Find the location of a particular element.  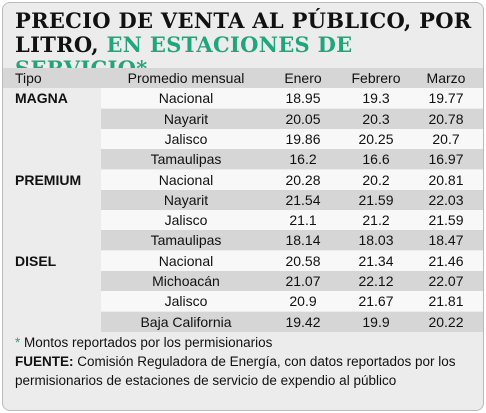

price: 20.7 is located at coordinates (446, 138).